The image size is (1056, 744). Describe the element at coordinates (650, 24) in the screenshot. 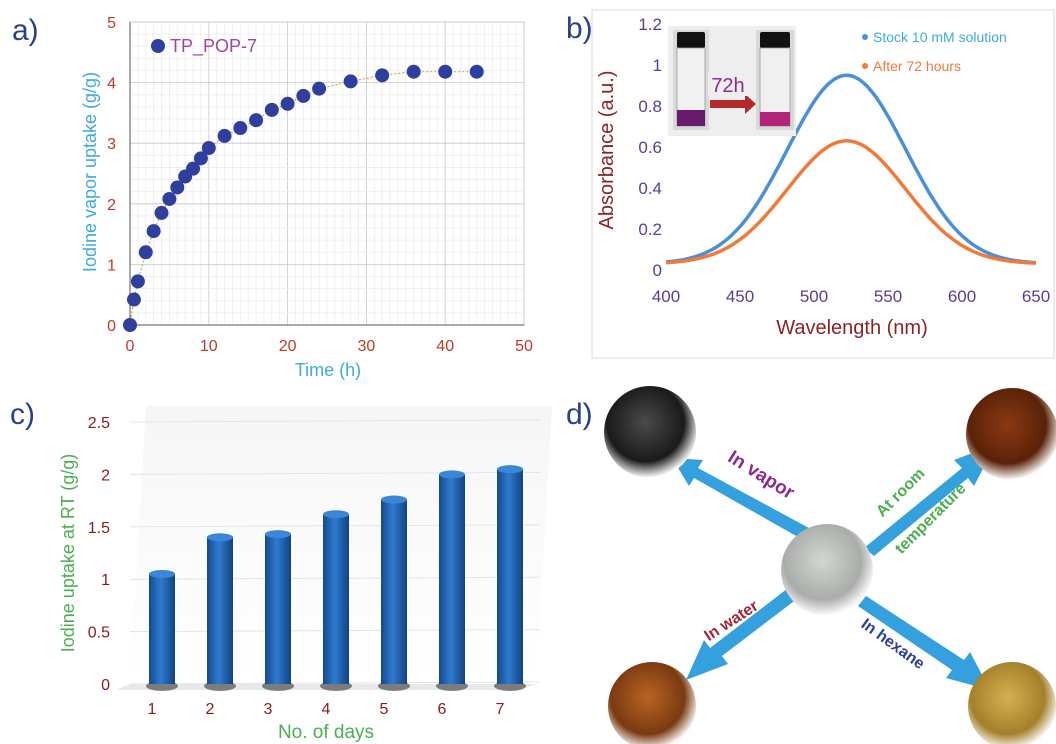

I see `panel-b-y-tick-label: 1.2` at that location.